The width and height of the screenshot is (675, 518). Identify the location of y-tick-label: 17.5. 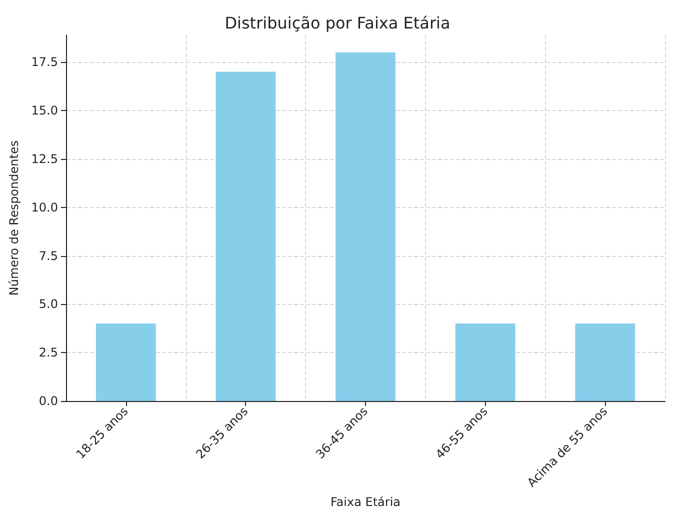
(44, 62).